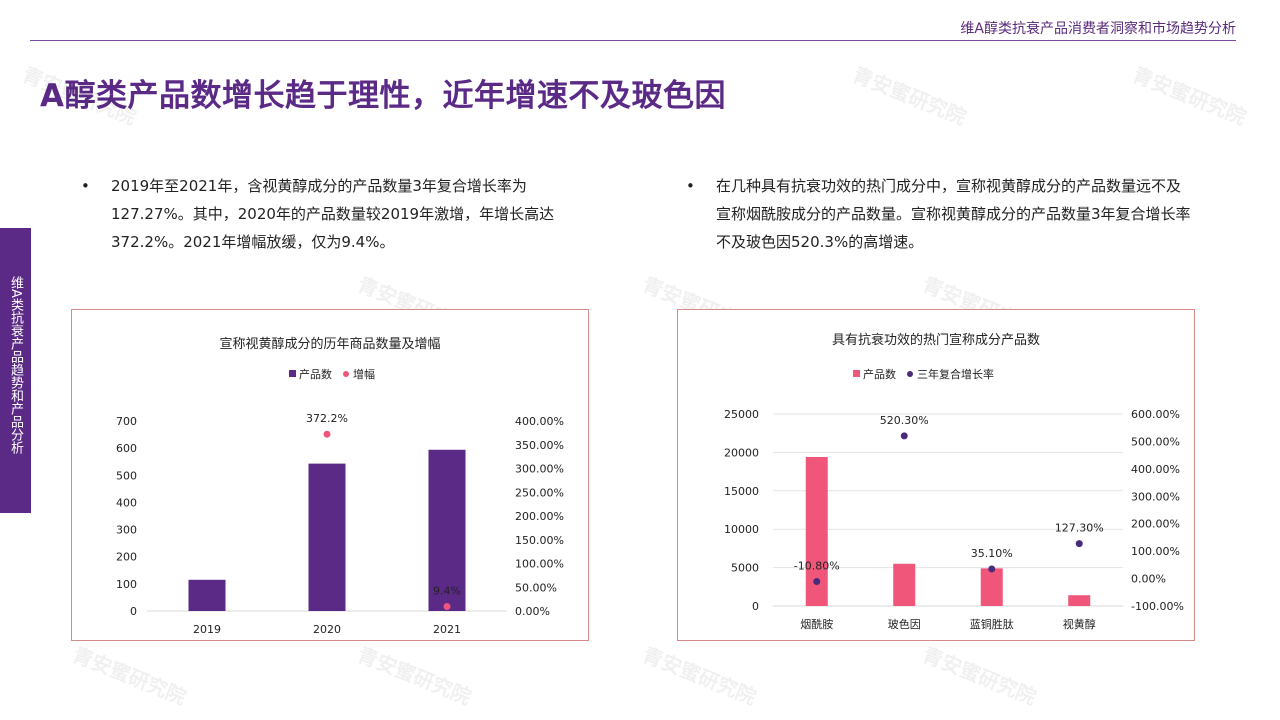 This screenshot has width=1280, height=720. What do you see at coordinates (741, 414) in the screenshot?
I see `y-left-tick-label: 25000` at bounding box center [741, 414].